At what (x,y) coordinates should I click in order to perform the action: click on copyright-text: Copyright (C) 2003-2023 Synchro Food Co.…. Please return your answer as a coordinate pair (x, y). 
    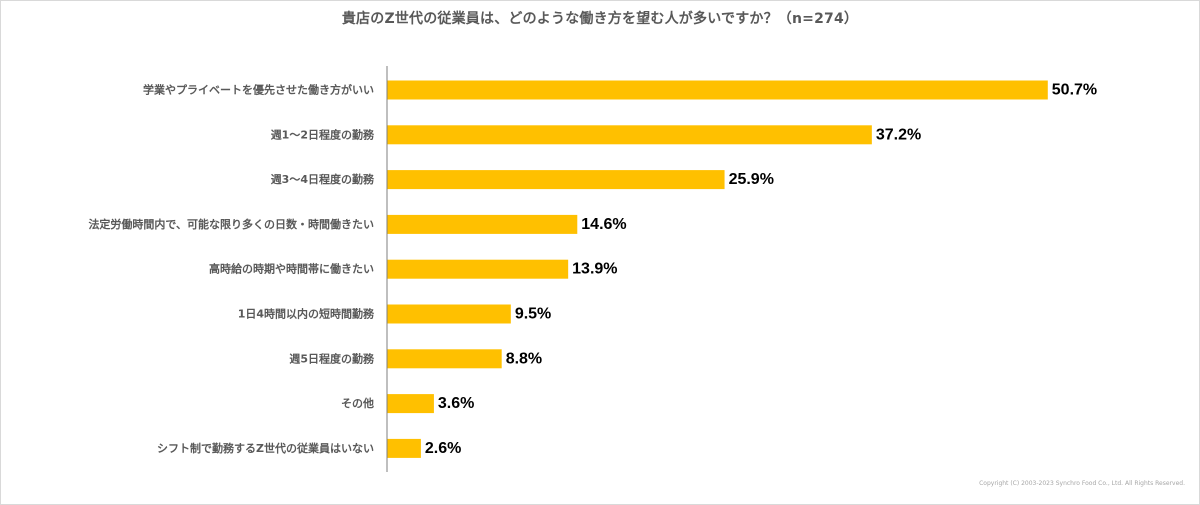
    Looking at the image, I should click on (1082, 483).